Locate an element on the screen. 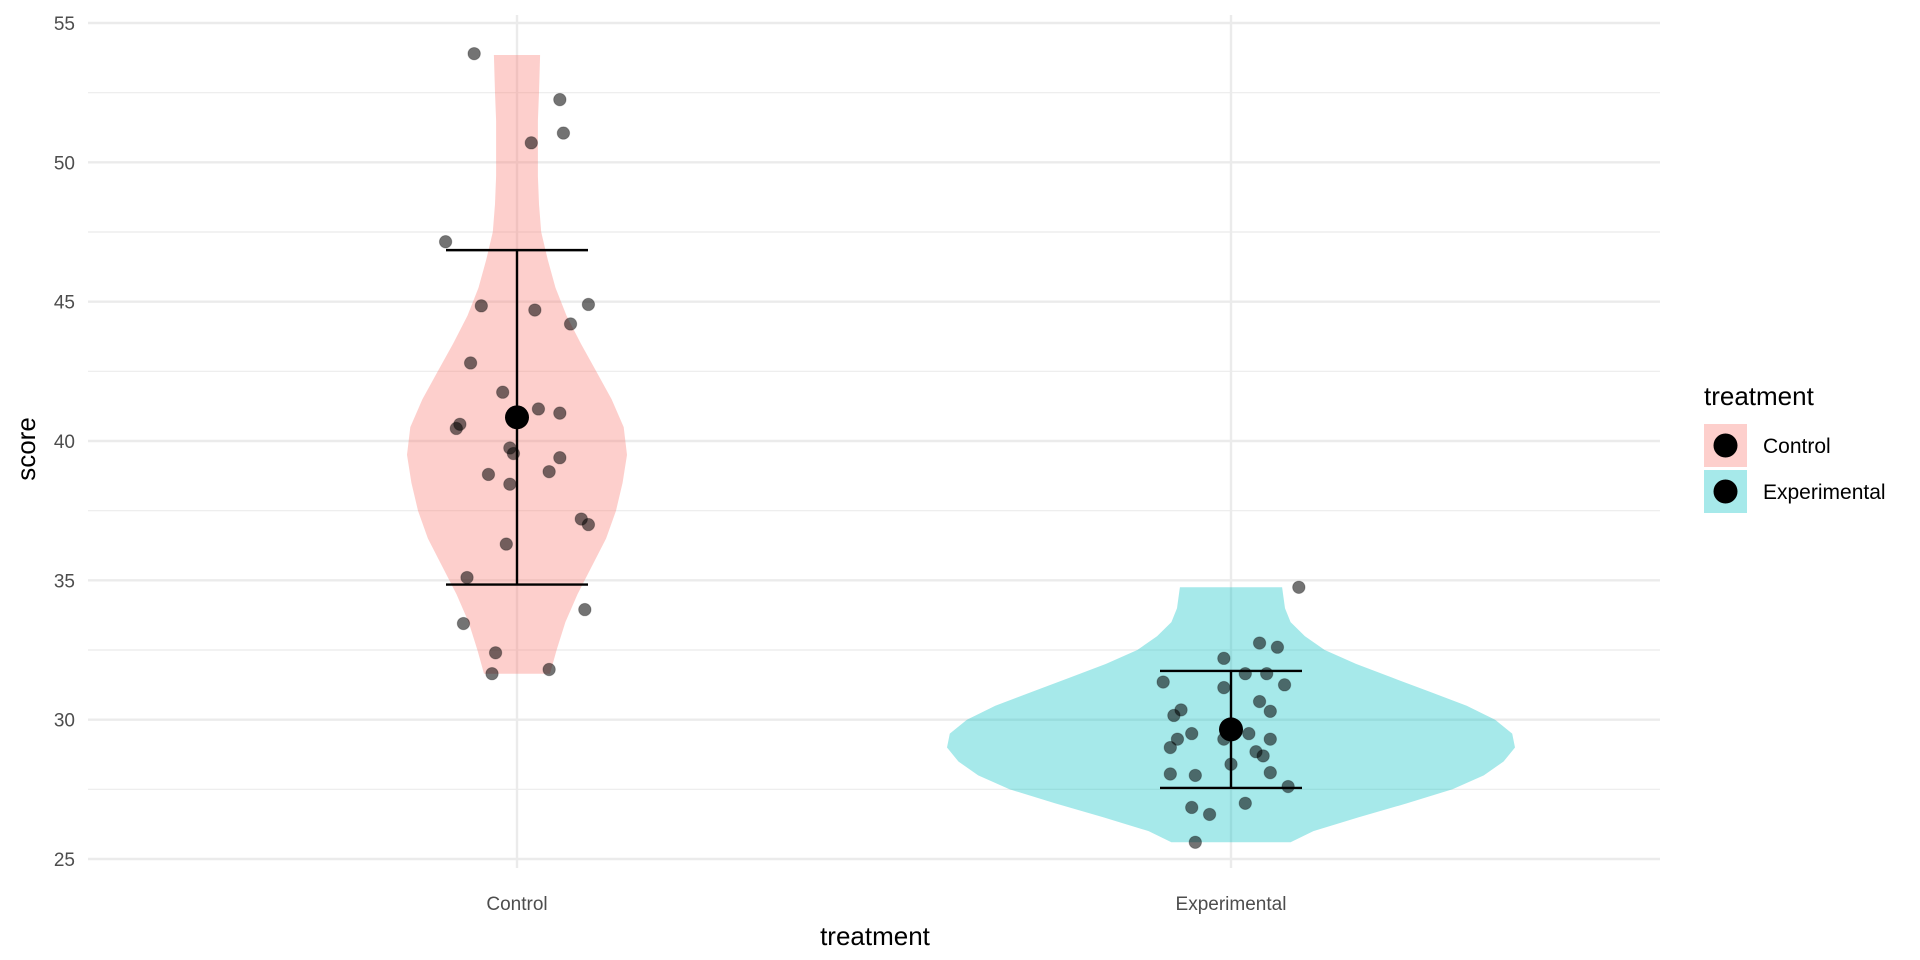 This screenshot has width=1920, height=960. legend-item-control: Control is located at coordinates (1767, 445).